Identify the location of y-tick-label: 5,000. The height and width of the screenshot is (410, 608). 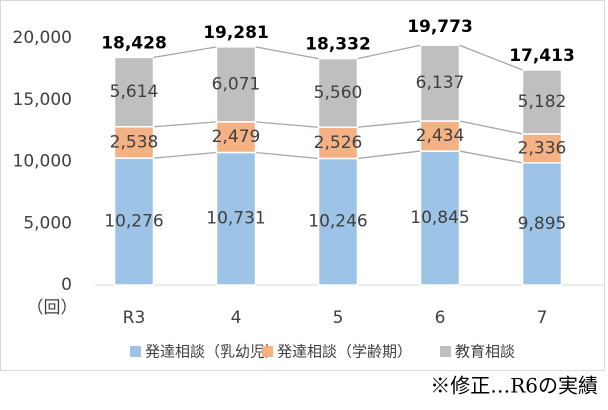
(47, 223).